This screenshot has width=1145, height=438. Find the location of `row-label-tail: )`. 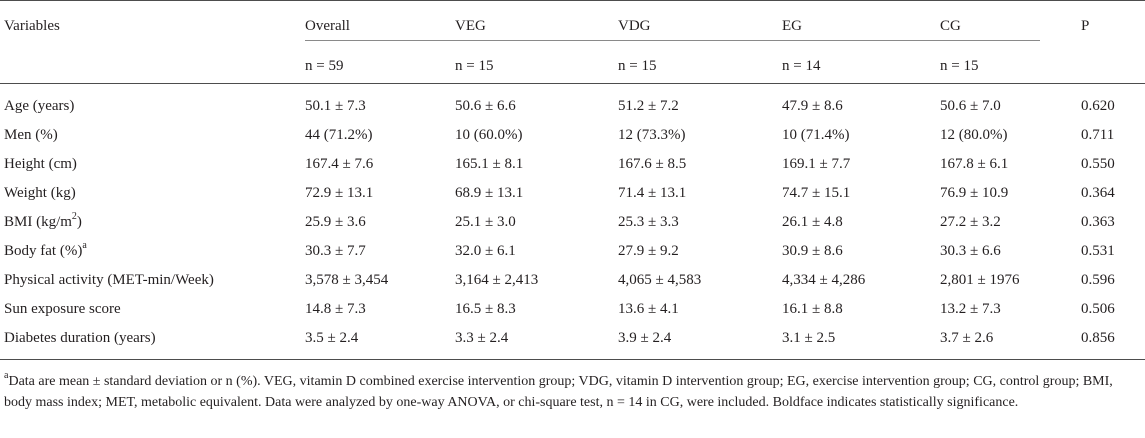

row-label-tail: ) is located at coordinates (79, 222).